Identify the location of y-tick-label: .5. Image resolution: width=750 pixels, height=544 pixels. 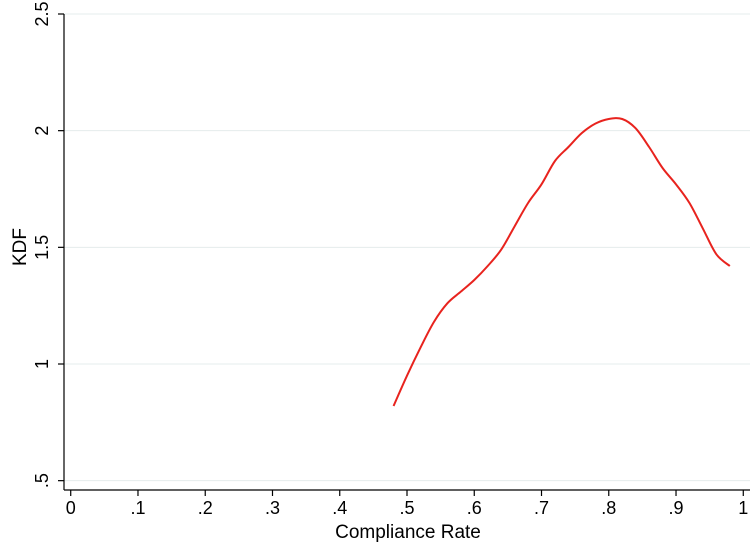
(42, 480).